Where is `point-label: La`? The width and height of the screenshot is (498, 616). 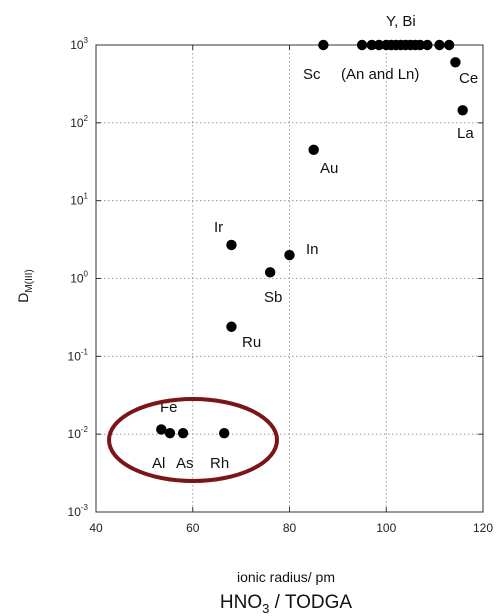 point-label: La is located at coordinates (465, 133).